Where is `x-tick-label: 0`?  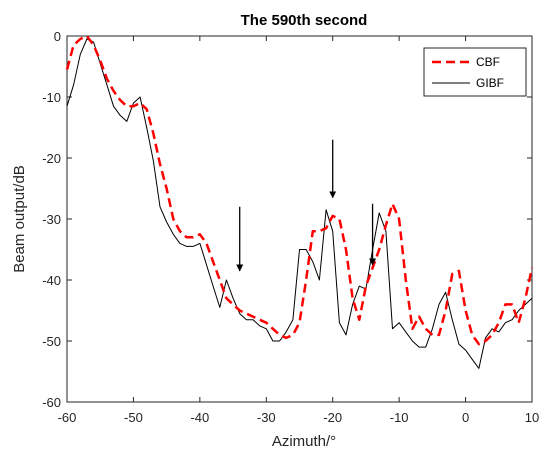
x-tick-label: 0 is located at coordinates (465, 417).